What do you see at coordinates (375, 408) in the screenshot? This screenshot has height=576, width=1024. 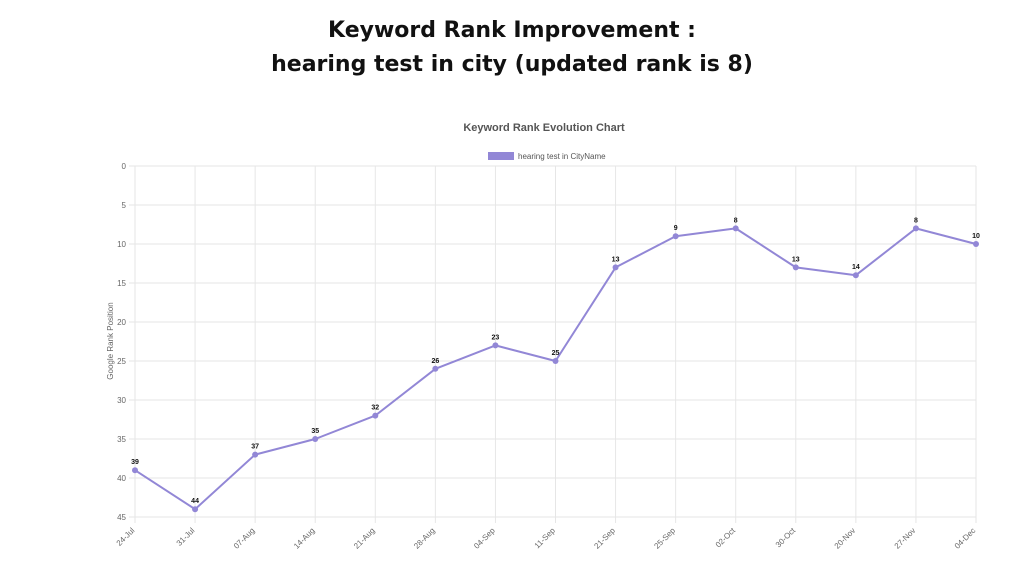 I see `data-label: 32` at bounding box center [375, 408].